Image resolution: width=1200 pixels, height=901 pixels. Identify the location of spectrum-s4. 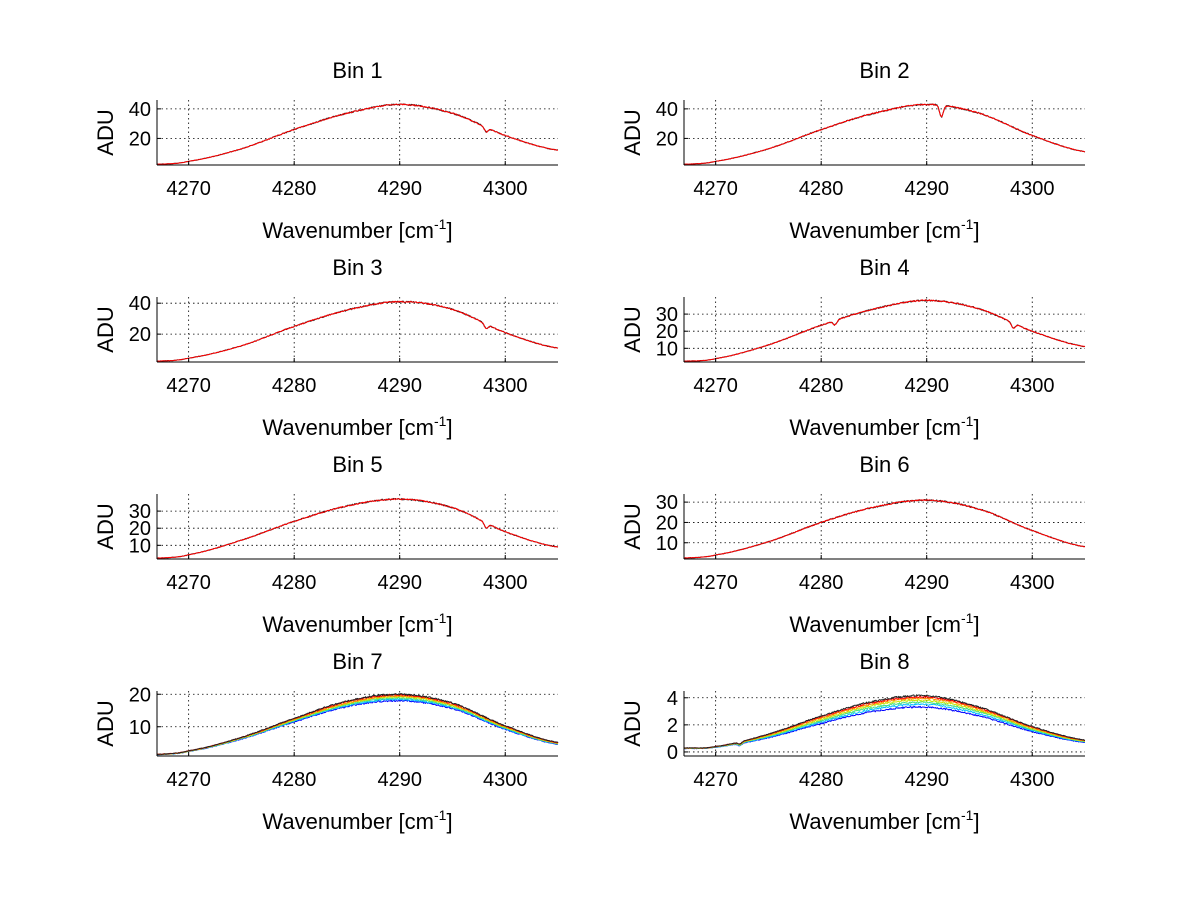
(884, 724).